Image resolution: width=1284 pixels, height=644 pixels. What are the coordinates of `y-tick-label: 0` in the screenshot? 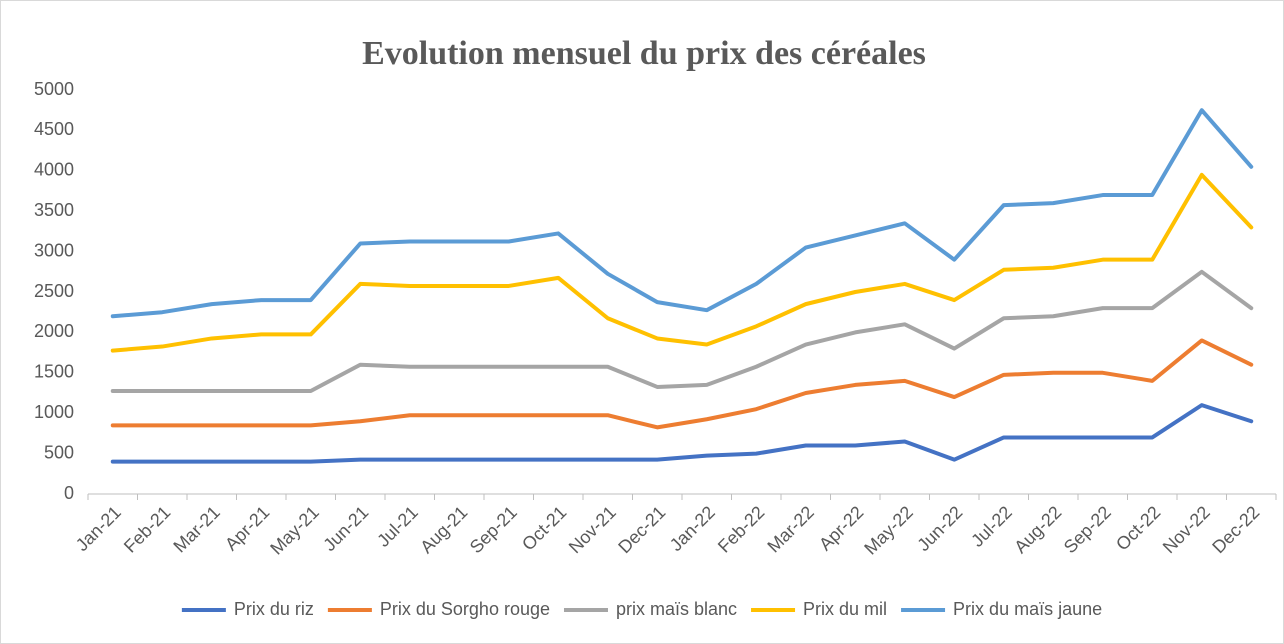 It's located at (69, 493).